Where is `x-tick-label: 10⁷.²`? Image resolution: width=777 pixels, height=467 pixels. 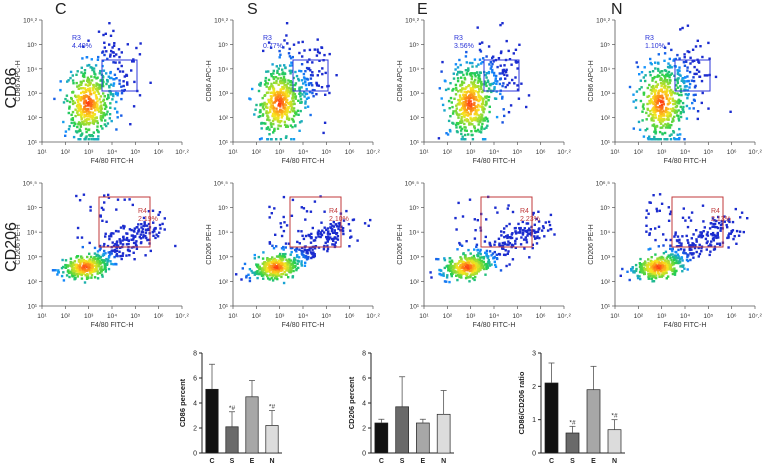 x-tick-label: 10⁷.² is located at coordinates (373, 316).